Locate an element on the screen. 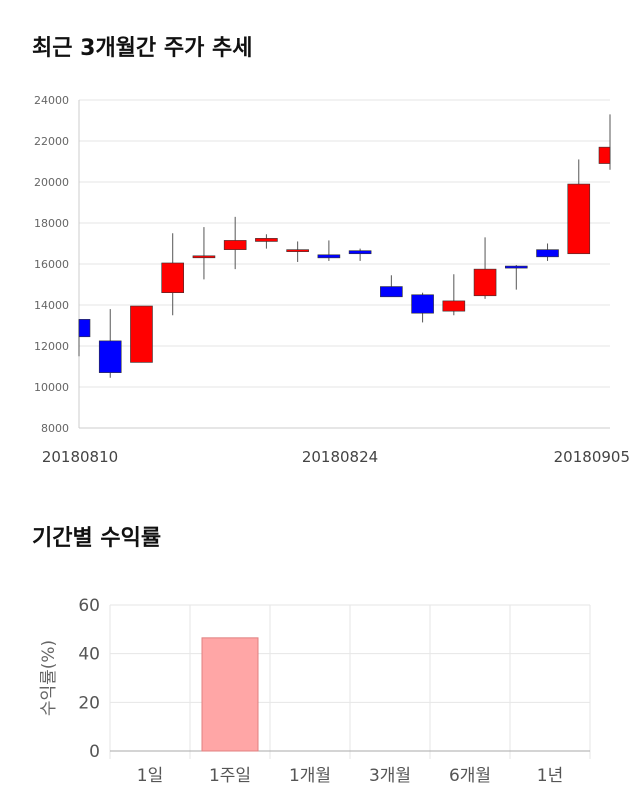  x-tick-label: 6개월 is located at coordinates (470, 776).